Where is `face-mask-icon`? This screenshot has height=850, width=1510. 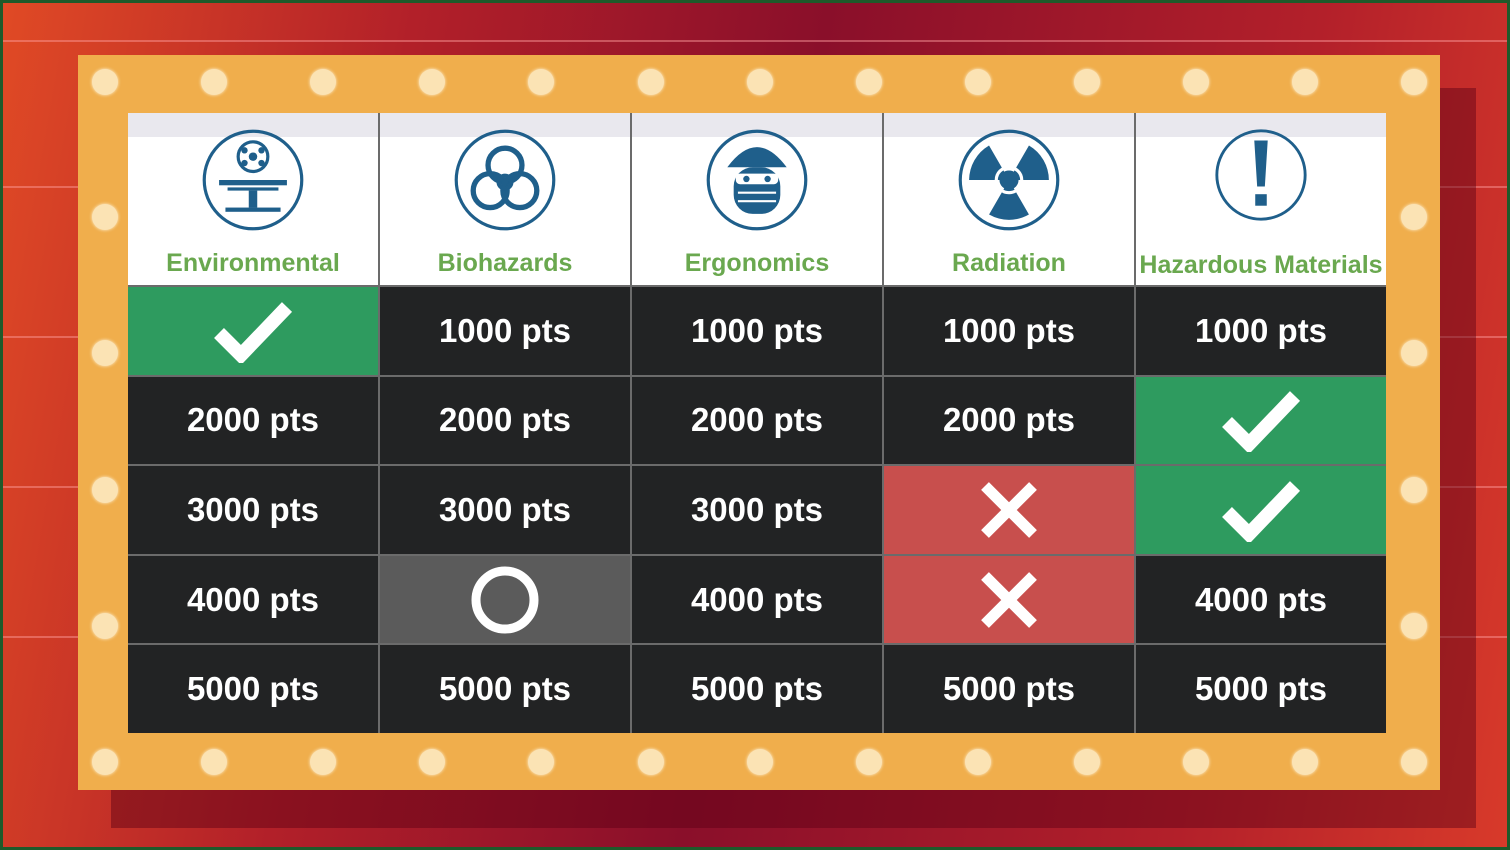
face-mask-icon is located at coordinates (757, 180).